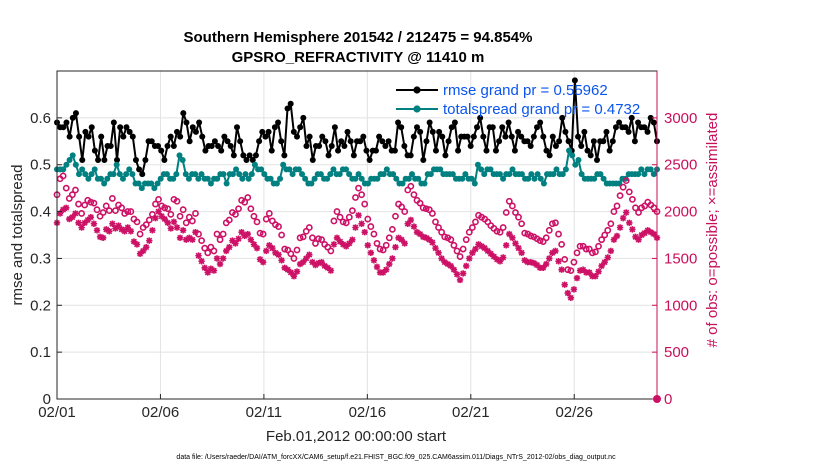  I want to click on x-axis-label: Feb.01,2012 00:00:00 start, so click(356, 436).